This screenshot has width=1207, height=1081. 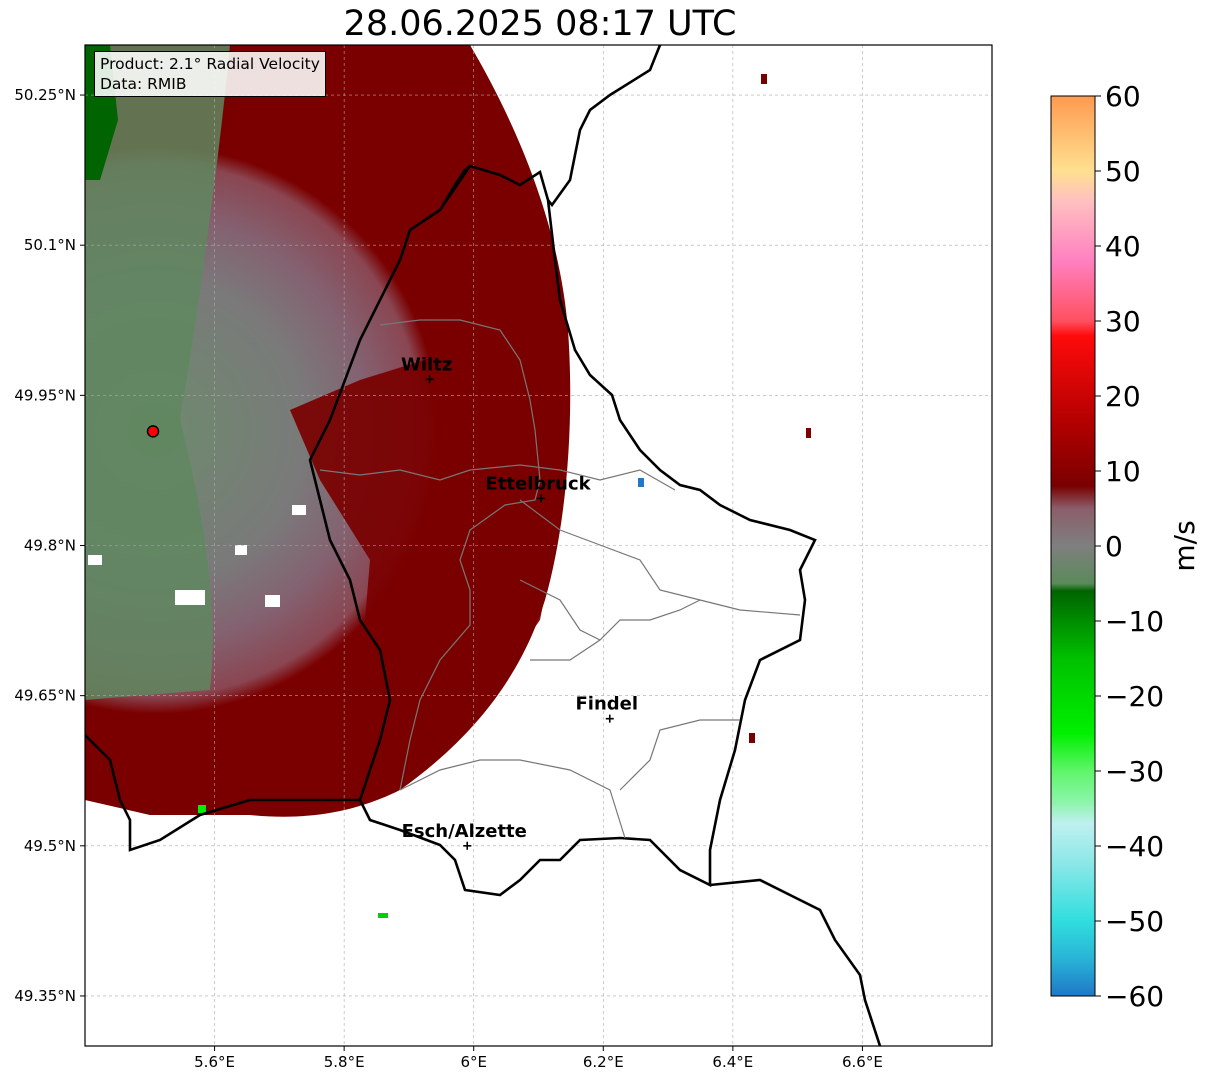 I want to click on lat-tick-label: 50.25°N, so click(x=45, y=95).